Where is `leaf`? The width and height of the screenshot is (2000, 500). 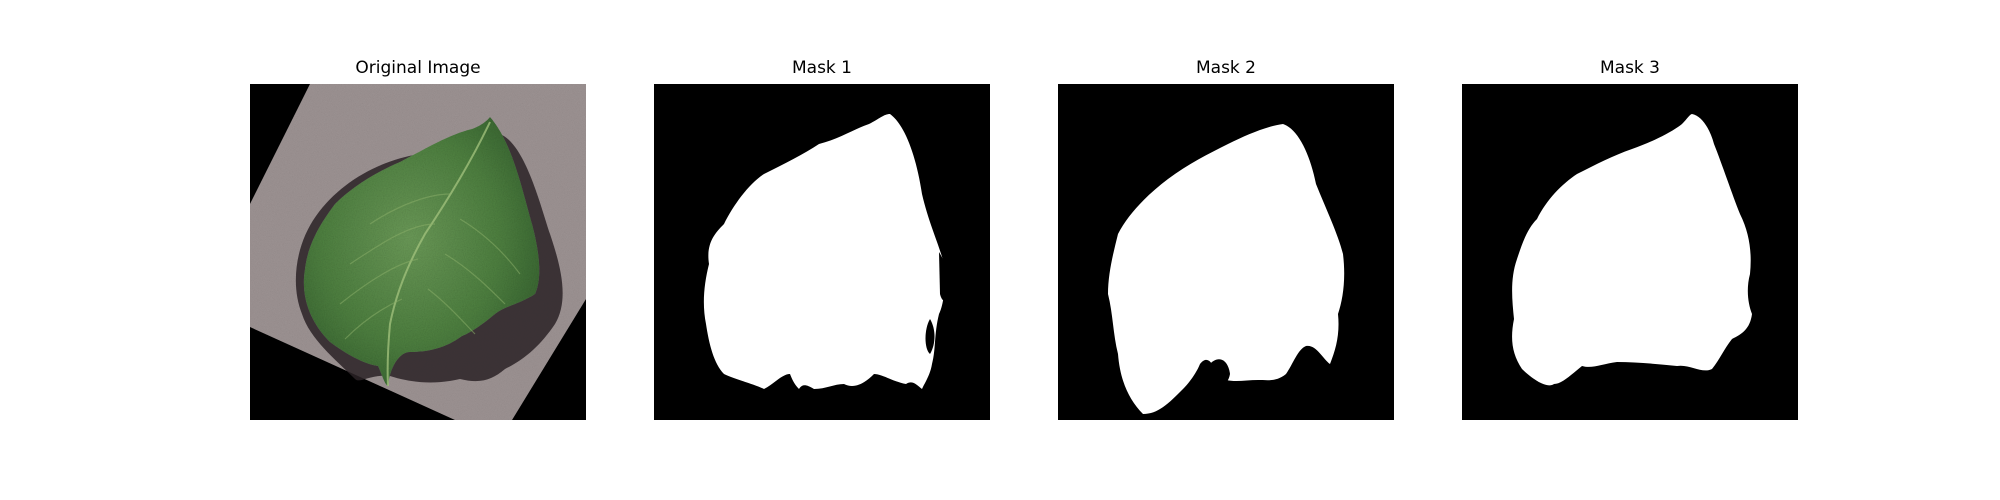 leaf is located at coordinates (421, 251).